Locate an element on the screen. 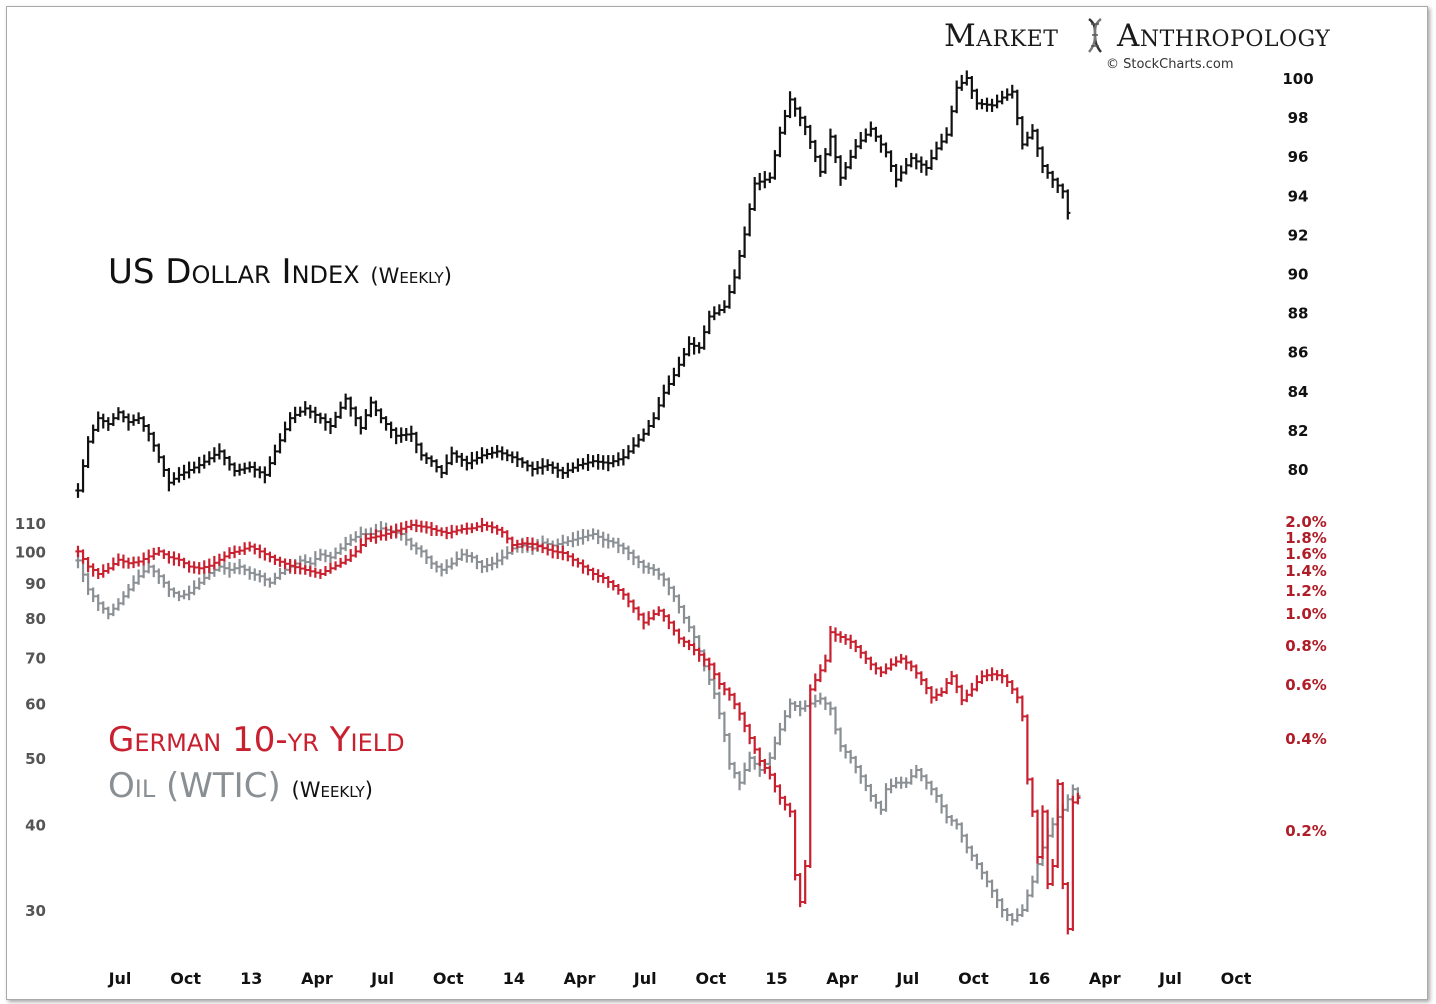 The image size is (1436, 1004). yield-tick-label: 2.0% is located at coordinates (1306, 522).